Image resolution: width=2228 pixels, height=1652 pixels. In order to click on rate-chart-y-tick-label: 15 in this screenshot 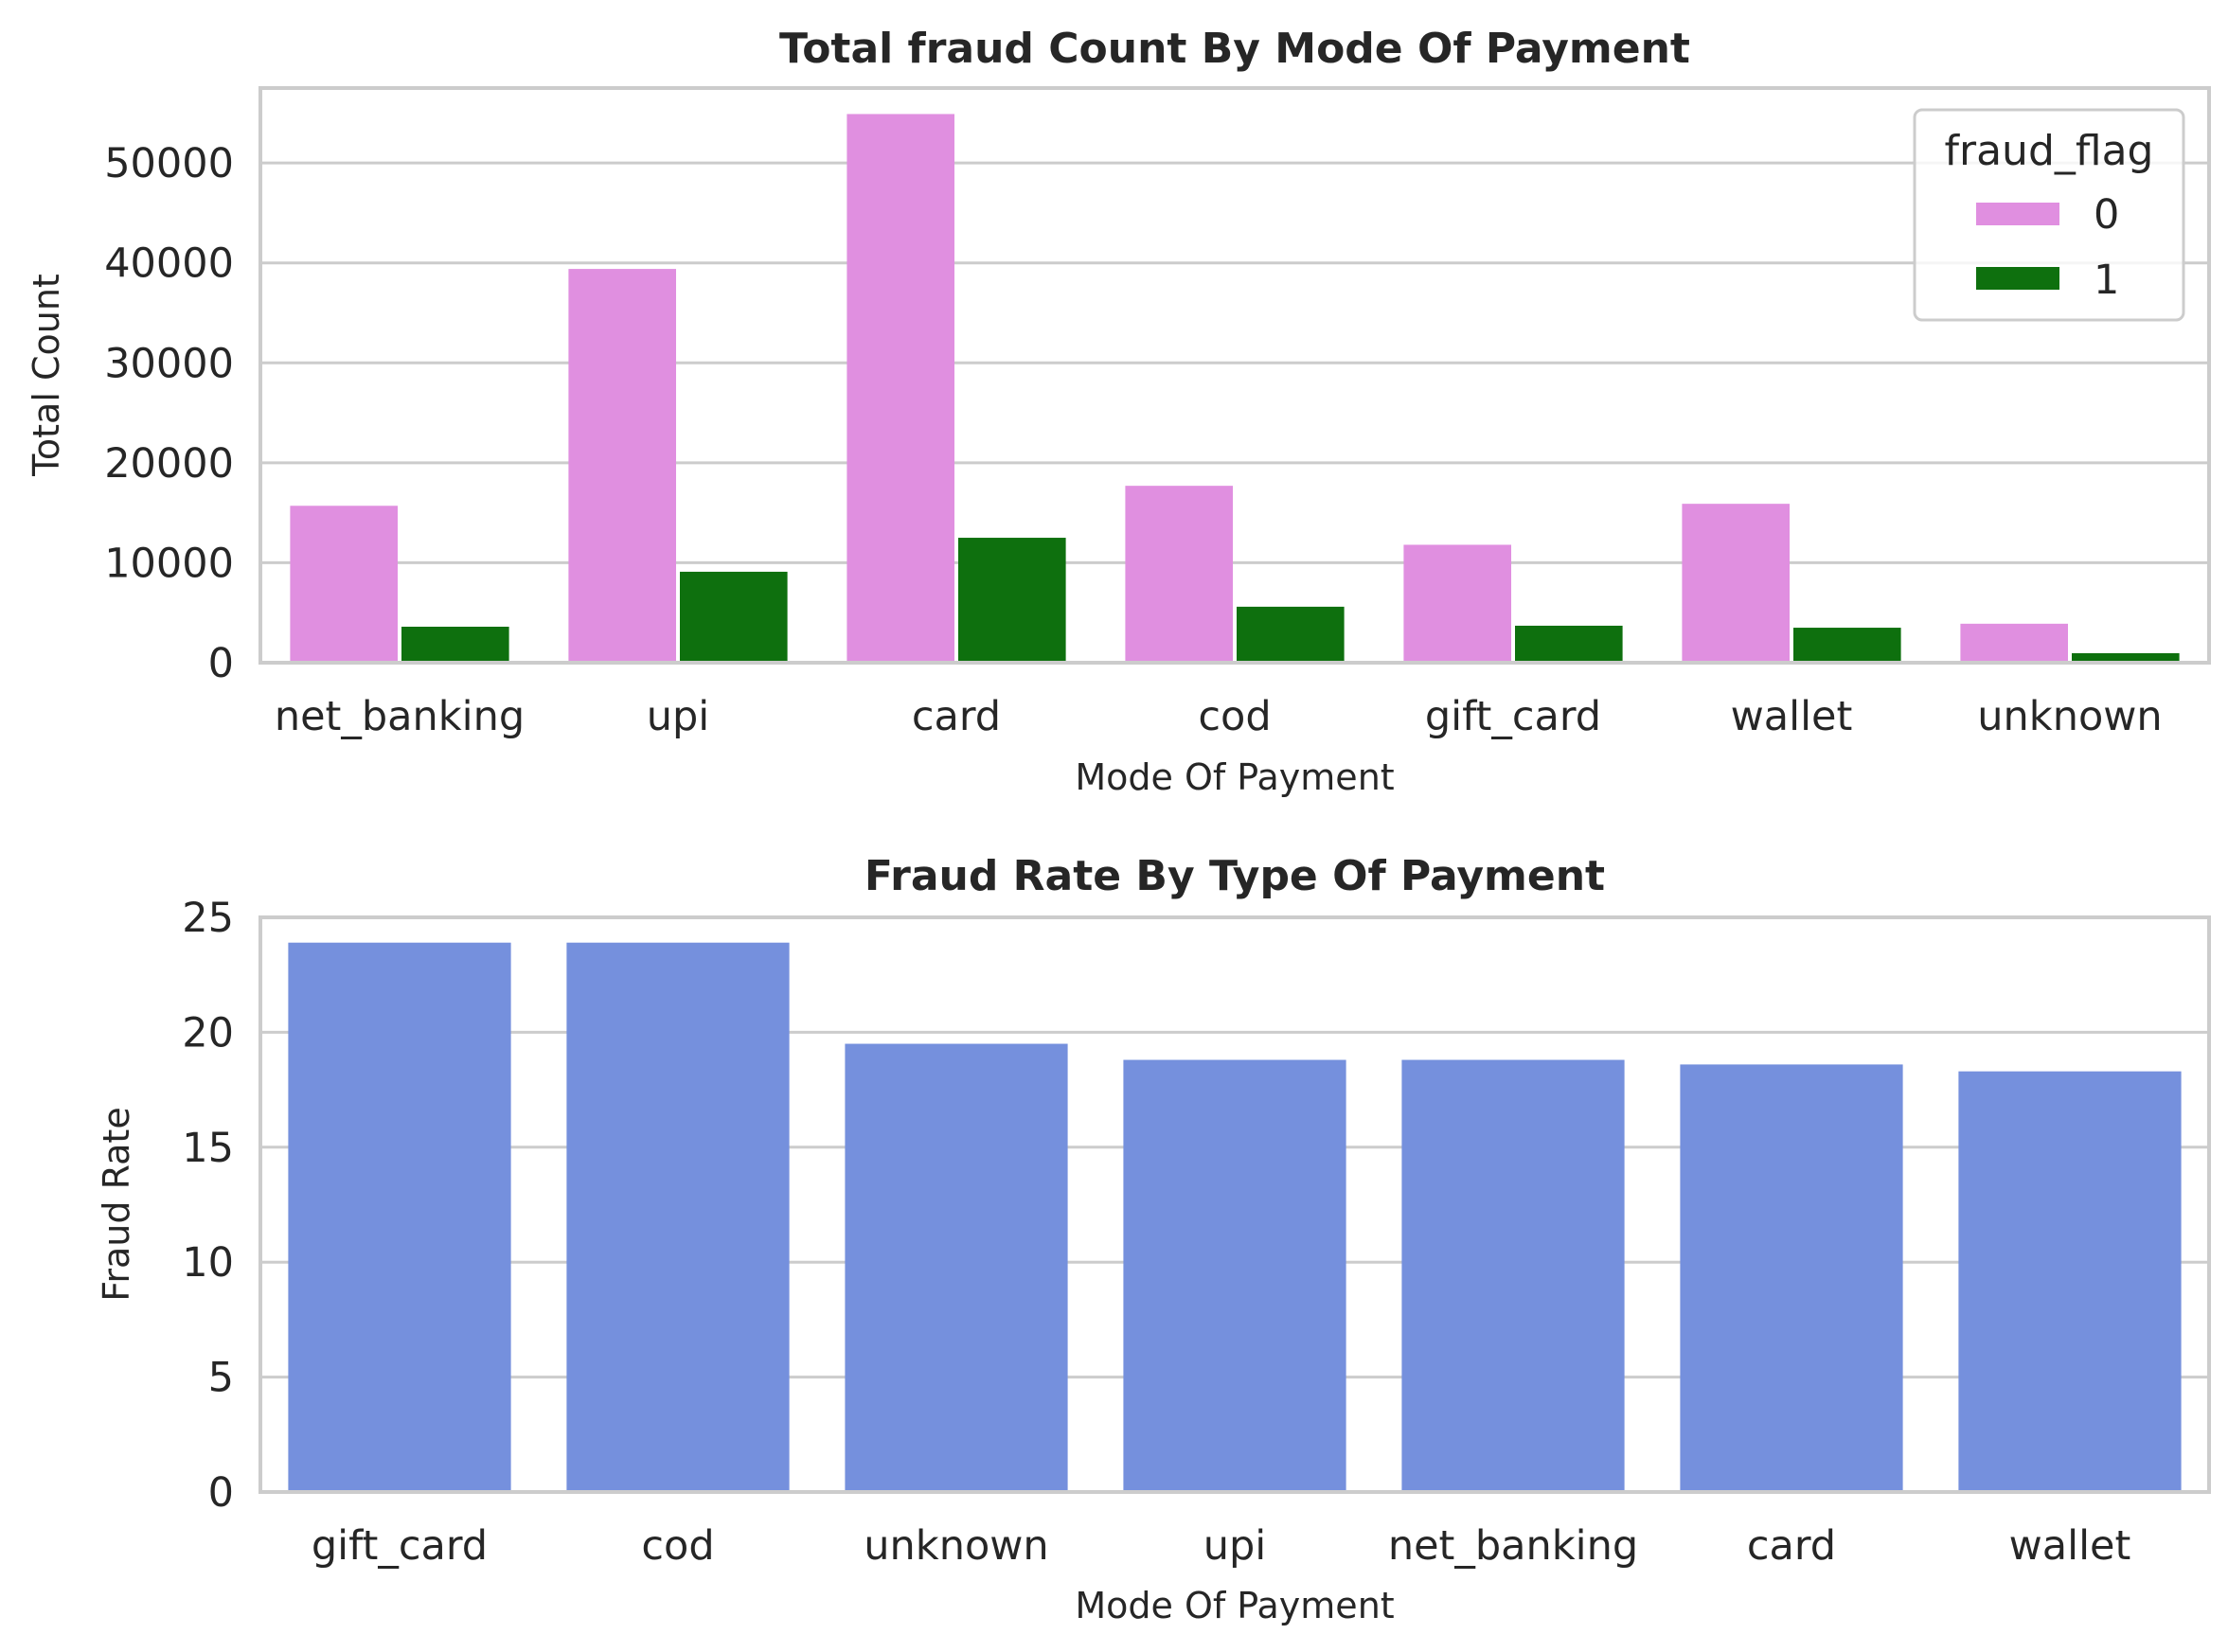, I will do `click(208, 1148)`.